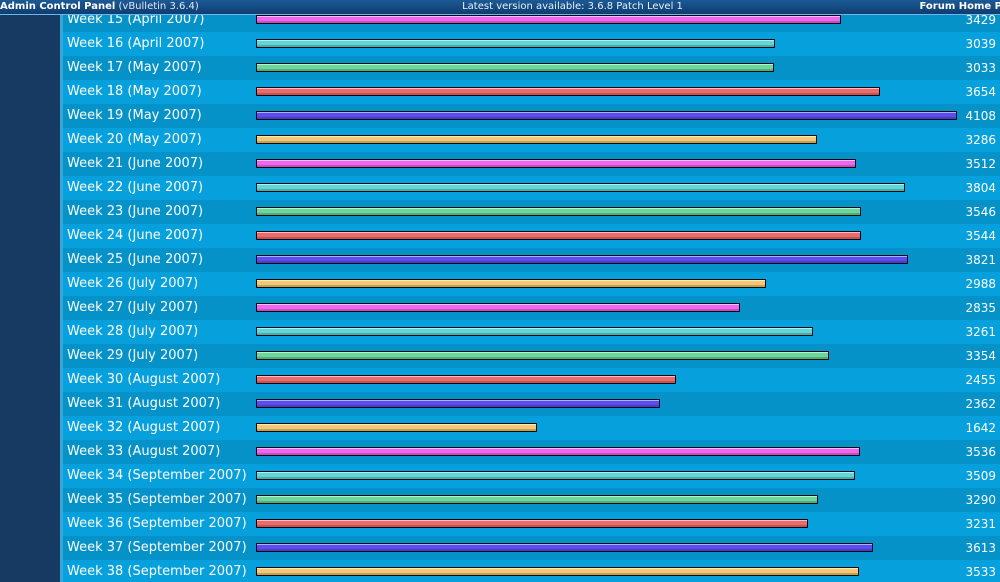  I want to click on bar-value: 3354, so click(980, 356).